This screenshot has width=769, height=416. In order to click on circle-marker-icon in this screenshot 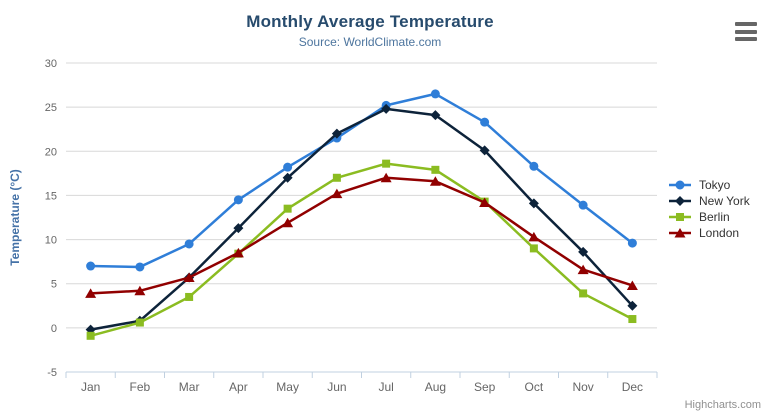, I will do `click(680, 185)`.